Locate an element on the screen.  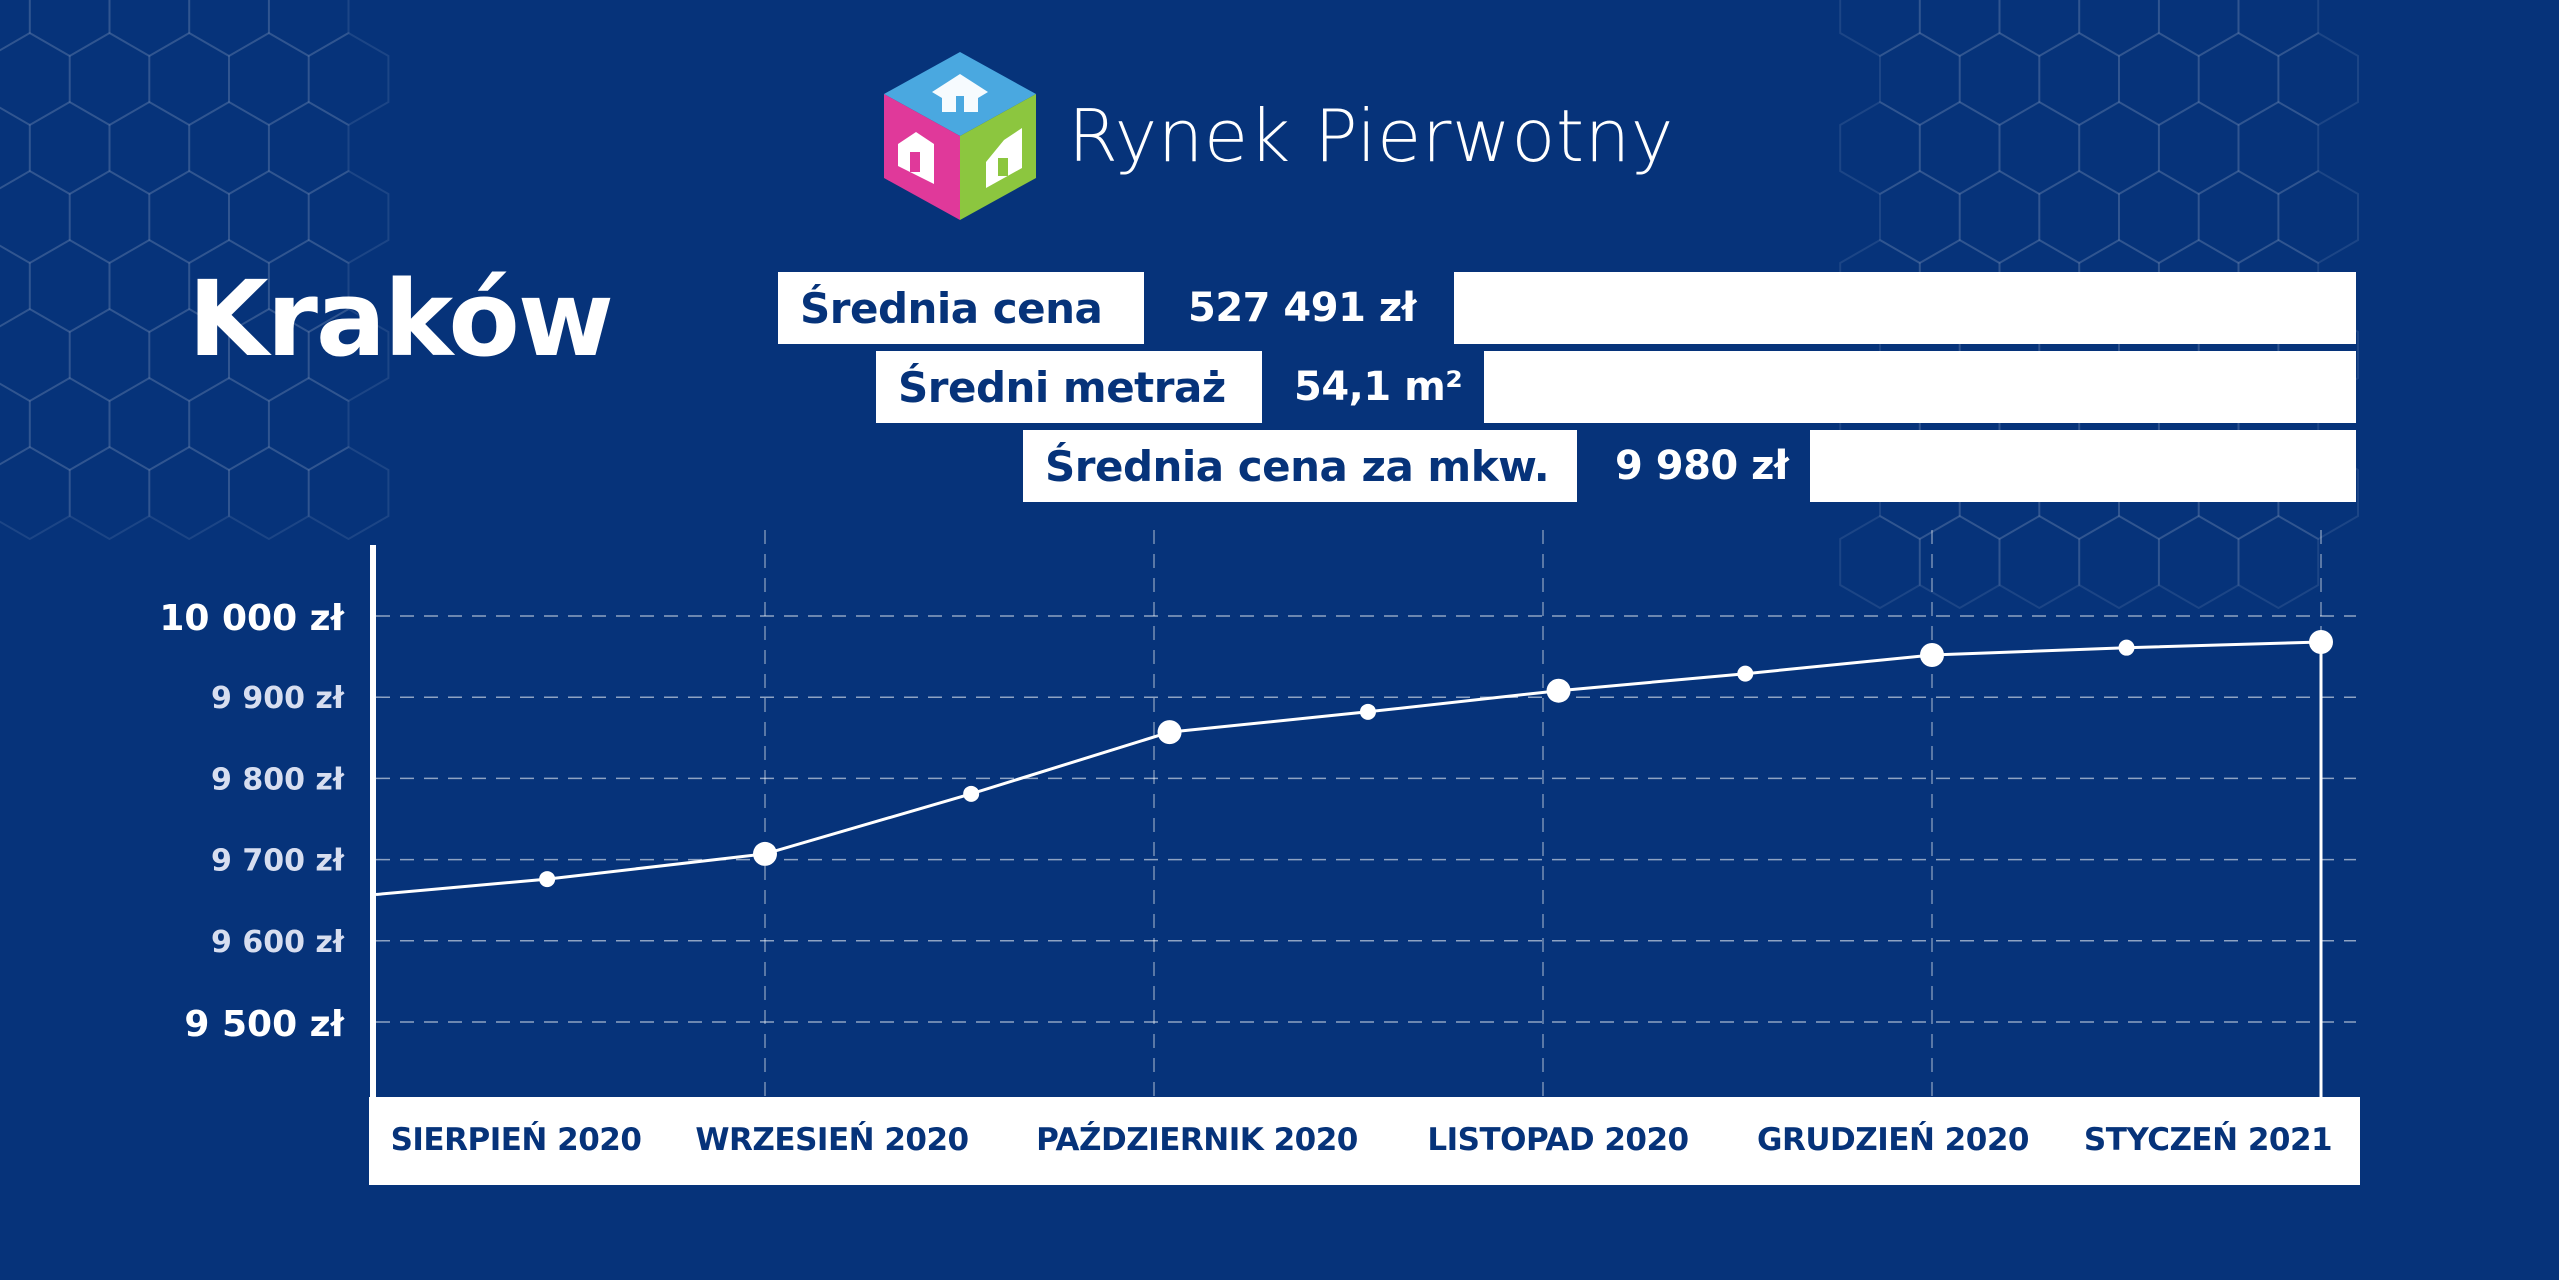
x-tick-label: STYCZEŃ 2021 is located at coordinates (2208, 1140).